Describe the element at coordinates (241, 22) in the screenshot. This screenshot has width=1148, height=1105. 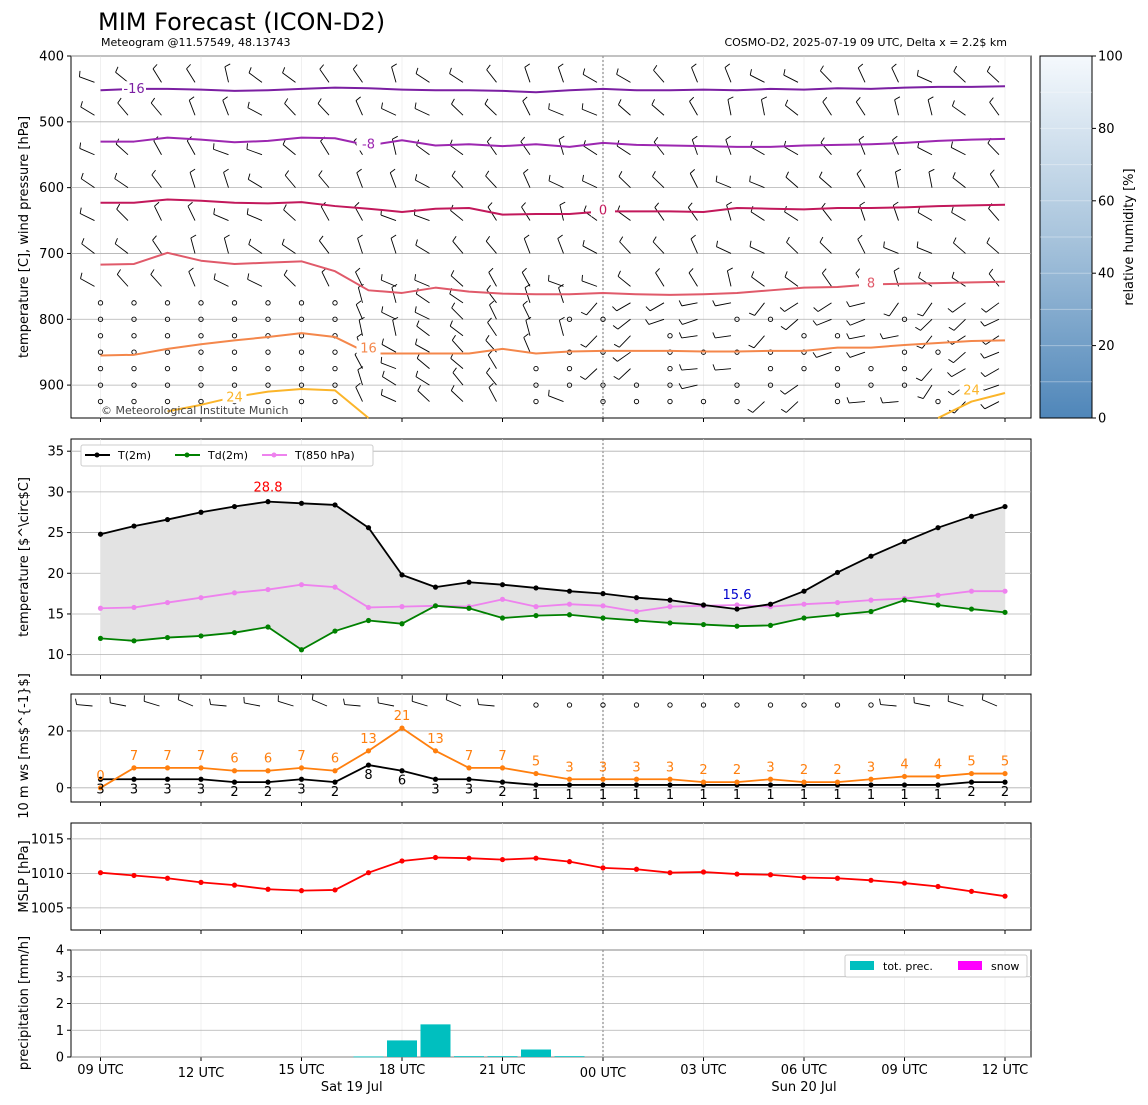
I see `chart-title: MIM Forecast (ICON-D2)` at that location.